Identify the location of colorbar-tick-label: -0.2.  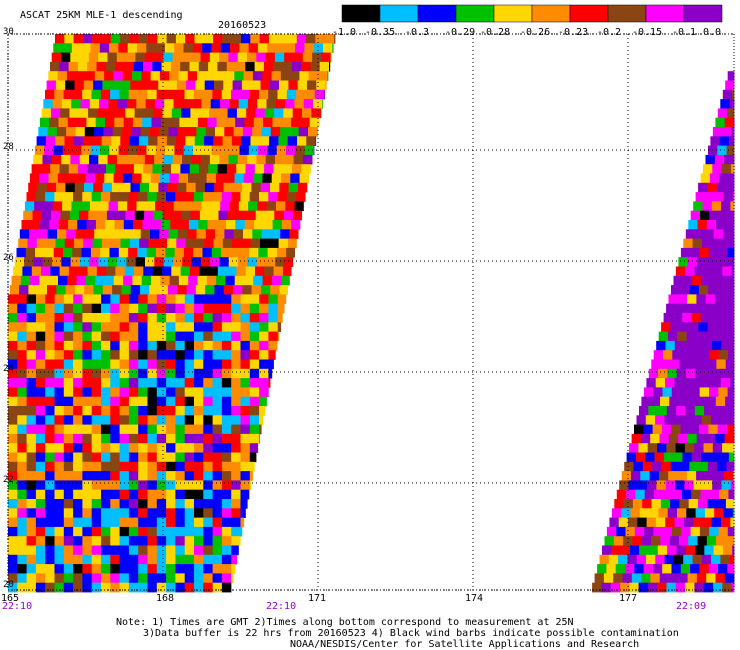
(609, 32).